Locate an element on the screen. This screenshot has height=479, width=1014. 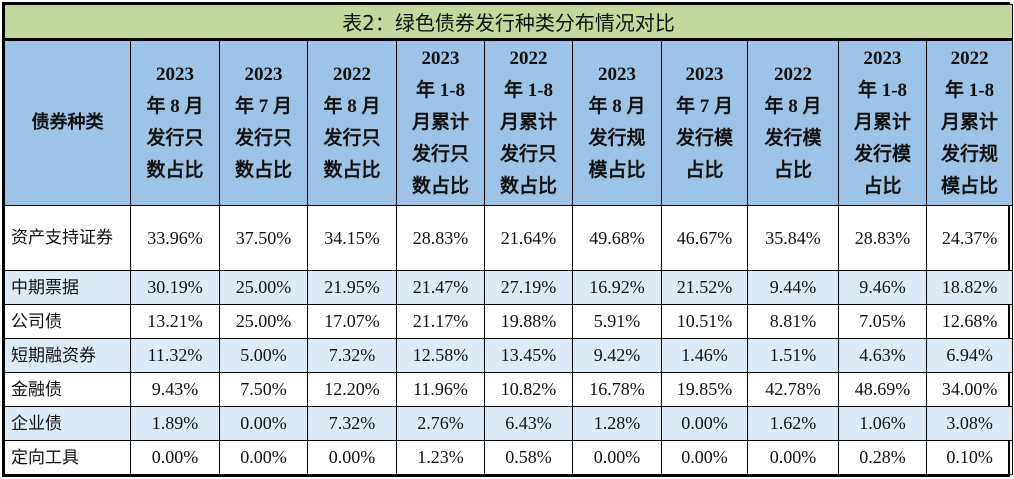
value-cell: 17.07% is located at coordinates (352, 321).